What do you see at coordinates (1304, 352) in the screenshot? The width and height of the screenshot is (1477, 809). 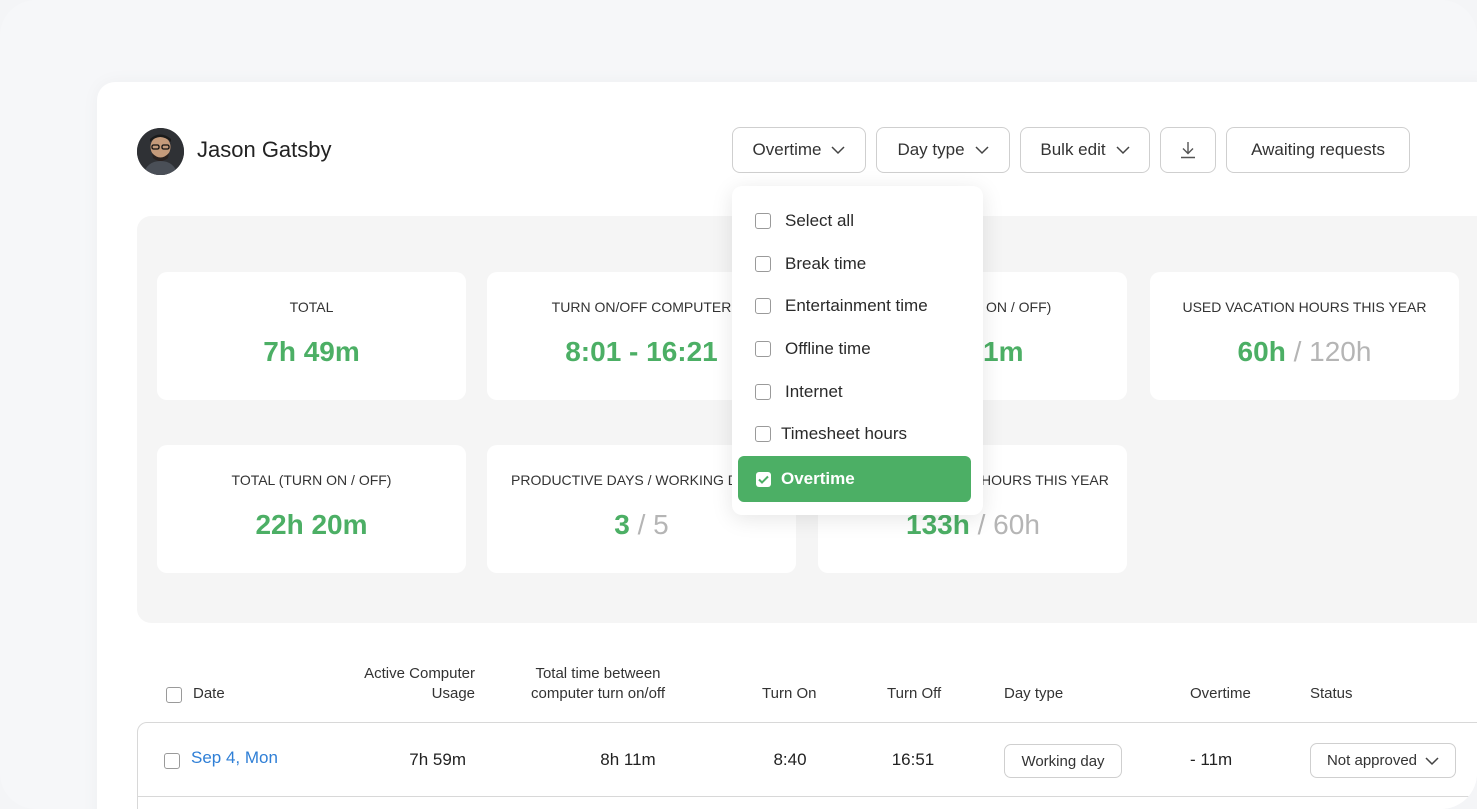 I see `stat-value: 60h / 120h` at bounding box center [1304, 352].